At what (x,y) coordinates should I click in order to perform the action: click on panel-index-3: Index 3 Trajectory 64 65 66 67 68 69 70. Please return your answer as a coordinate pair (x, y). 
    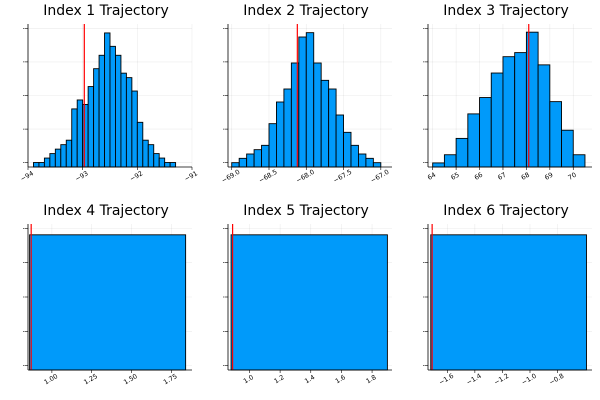
    Looking at the image, I should click on (507, 92).